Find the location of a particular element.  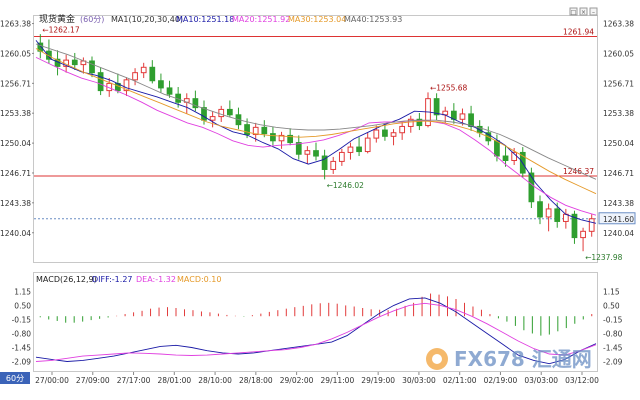

y-tick-label: 1250.04 is located at coordinates (15, 143).